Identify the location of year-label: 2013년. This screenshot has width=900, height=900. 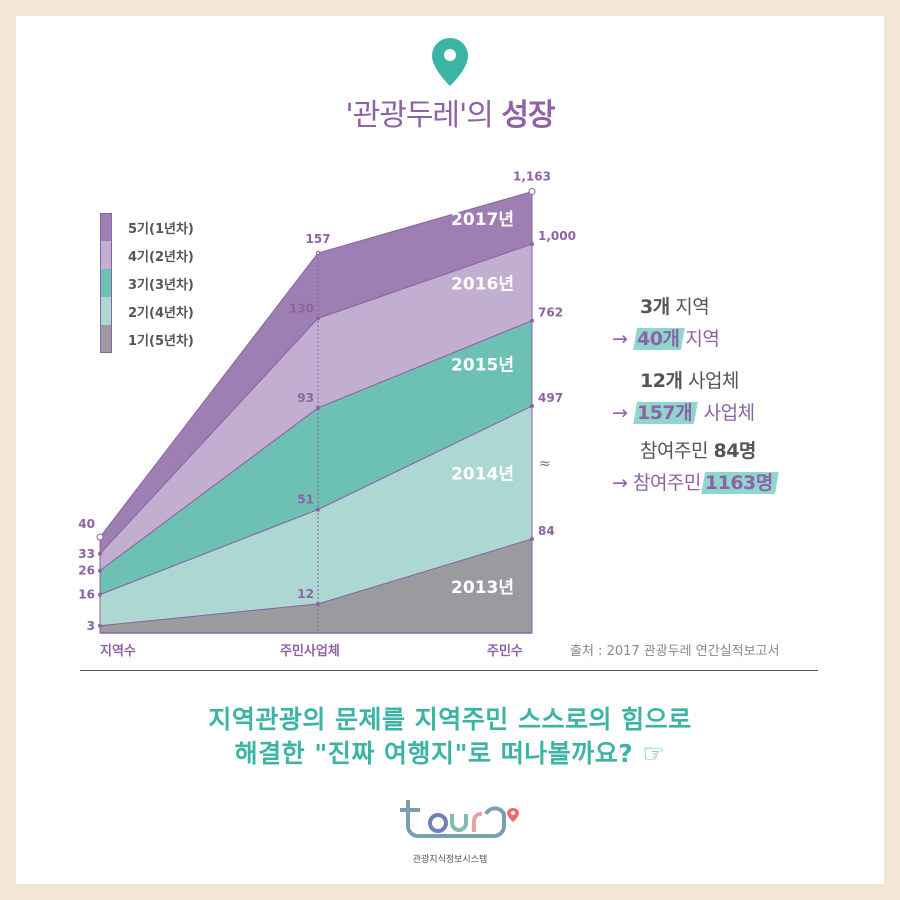
(482, 588).